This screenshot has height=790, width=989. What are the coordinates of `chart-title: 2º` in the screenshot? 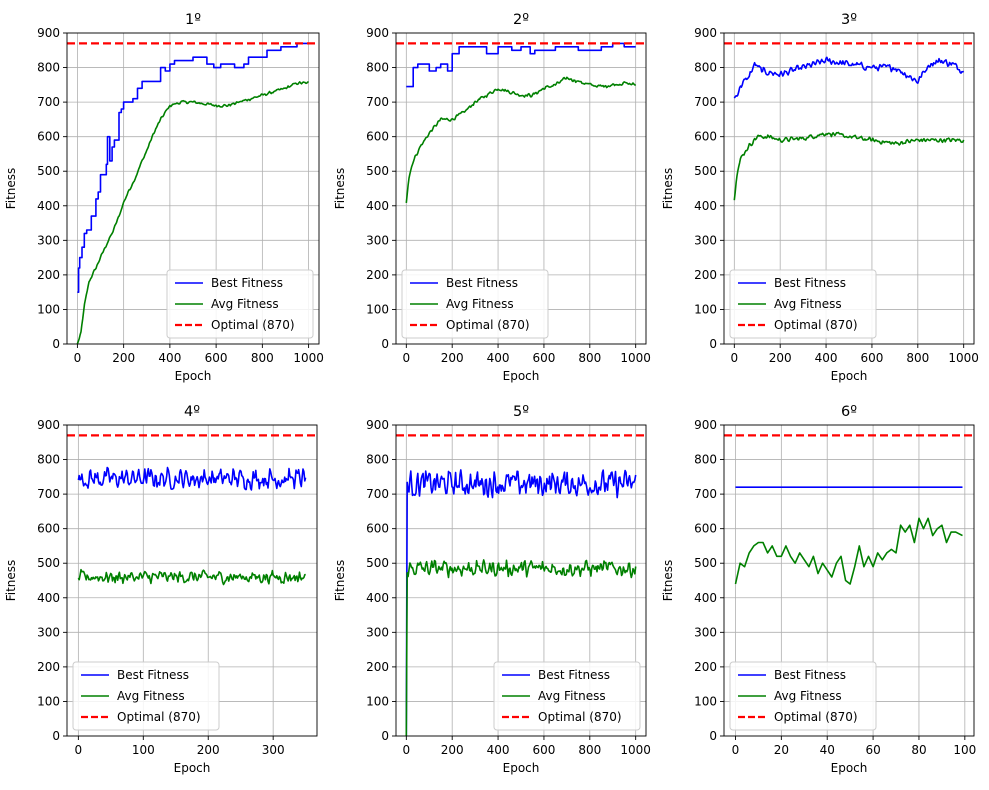 It's located at (521, 20).